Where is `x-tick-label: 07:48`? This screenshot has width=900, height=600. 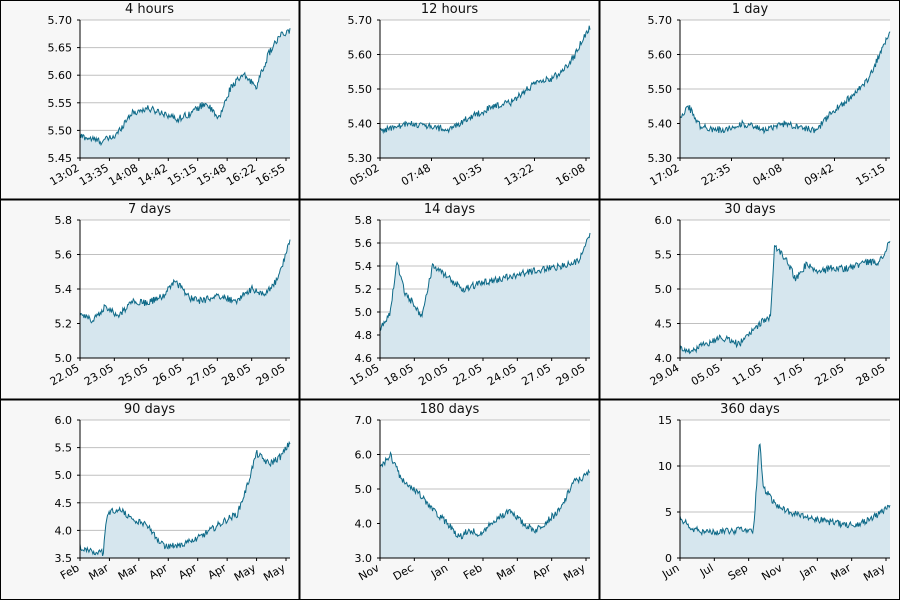
x-tick-label: 07:48 is located at coordinates (416, 174).